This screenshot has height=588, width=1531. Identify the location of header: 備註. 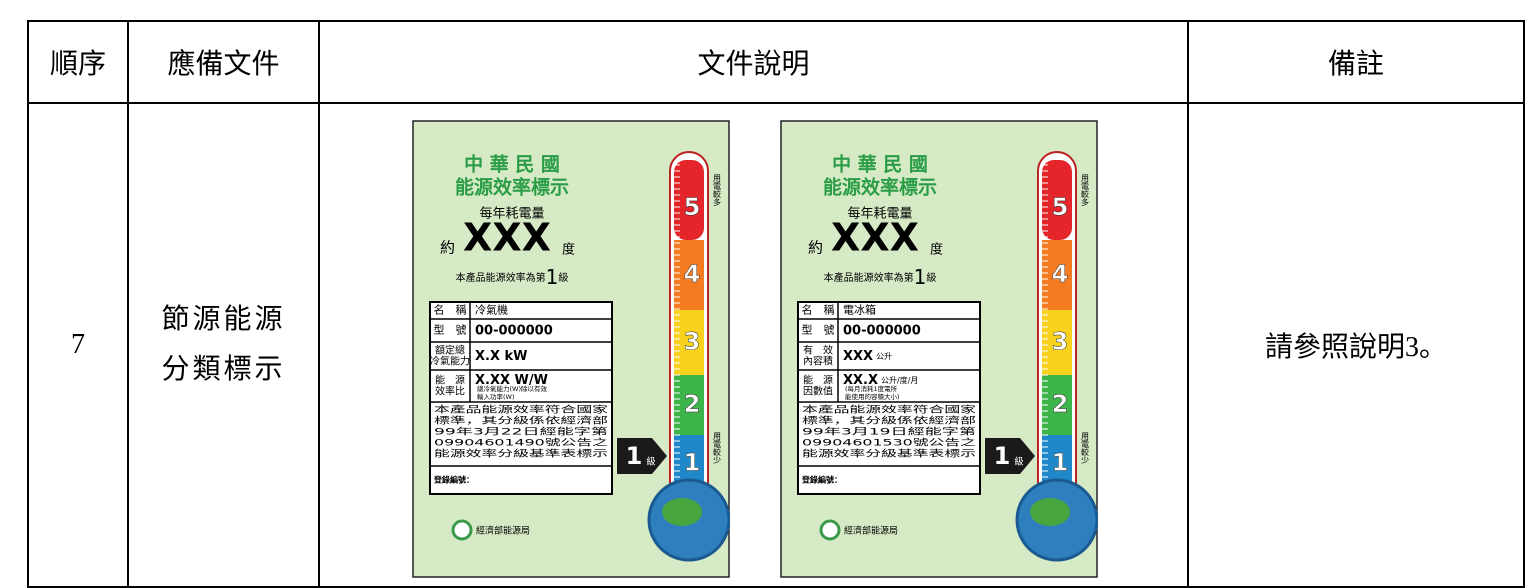
(1356, 62).